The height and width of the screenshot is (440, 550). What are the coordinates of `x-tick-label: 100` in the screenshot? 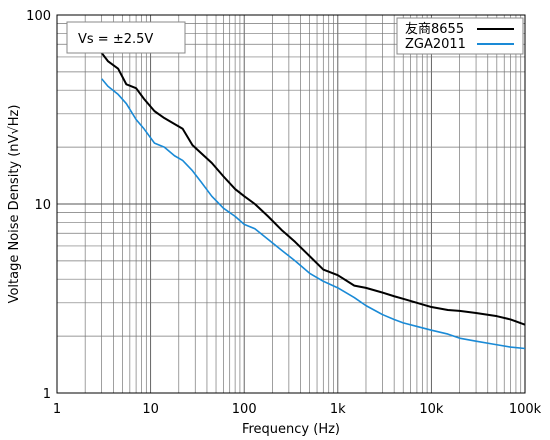 It's located at (244, 409).